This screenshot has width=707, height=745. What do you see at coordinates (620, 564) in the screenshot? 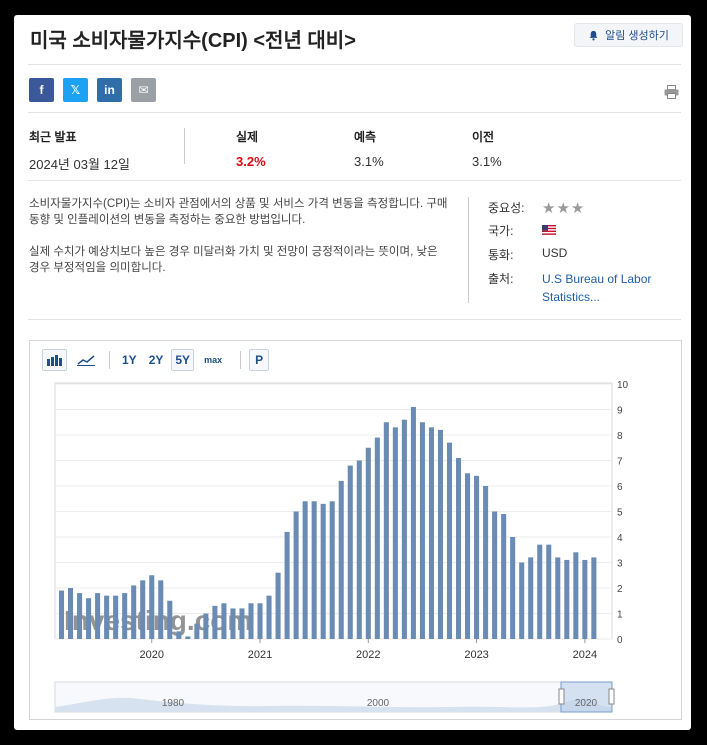
I see `y-tick-label: 3` at bounding box center [620, 564].